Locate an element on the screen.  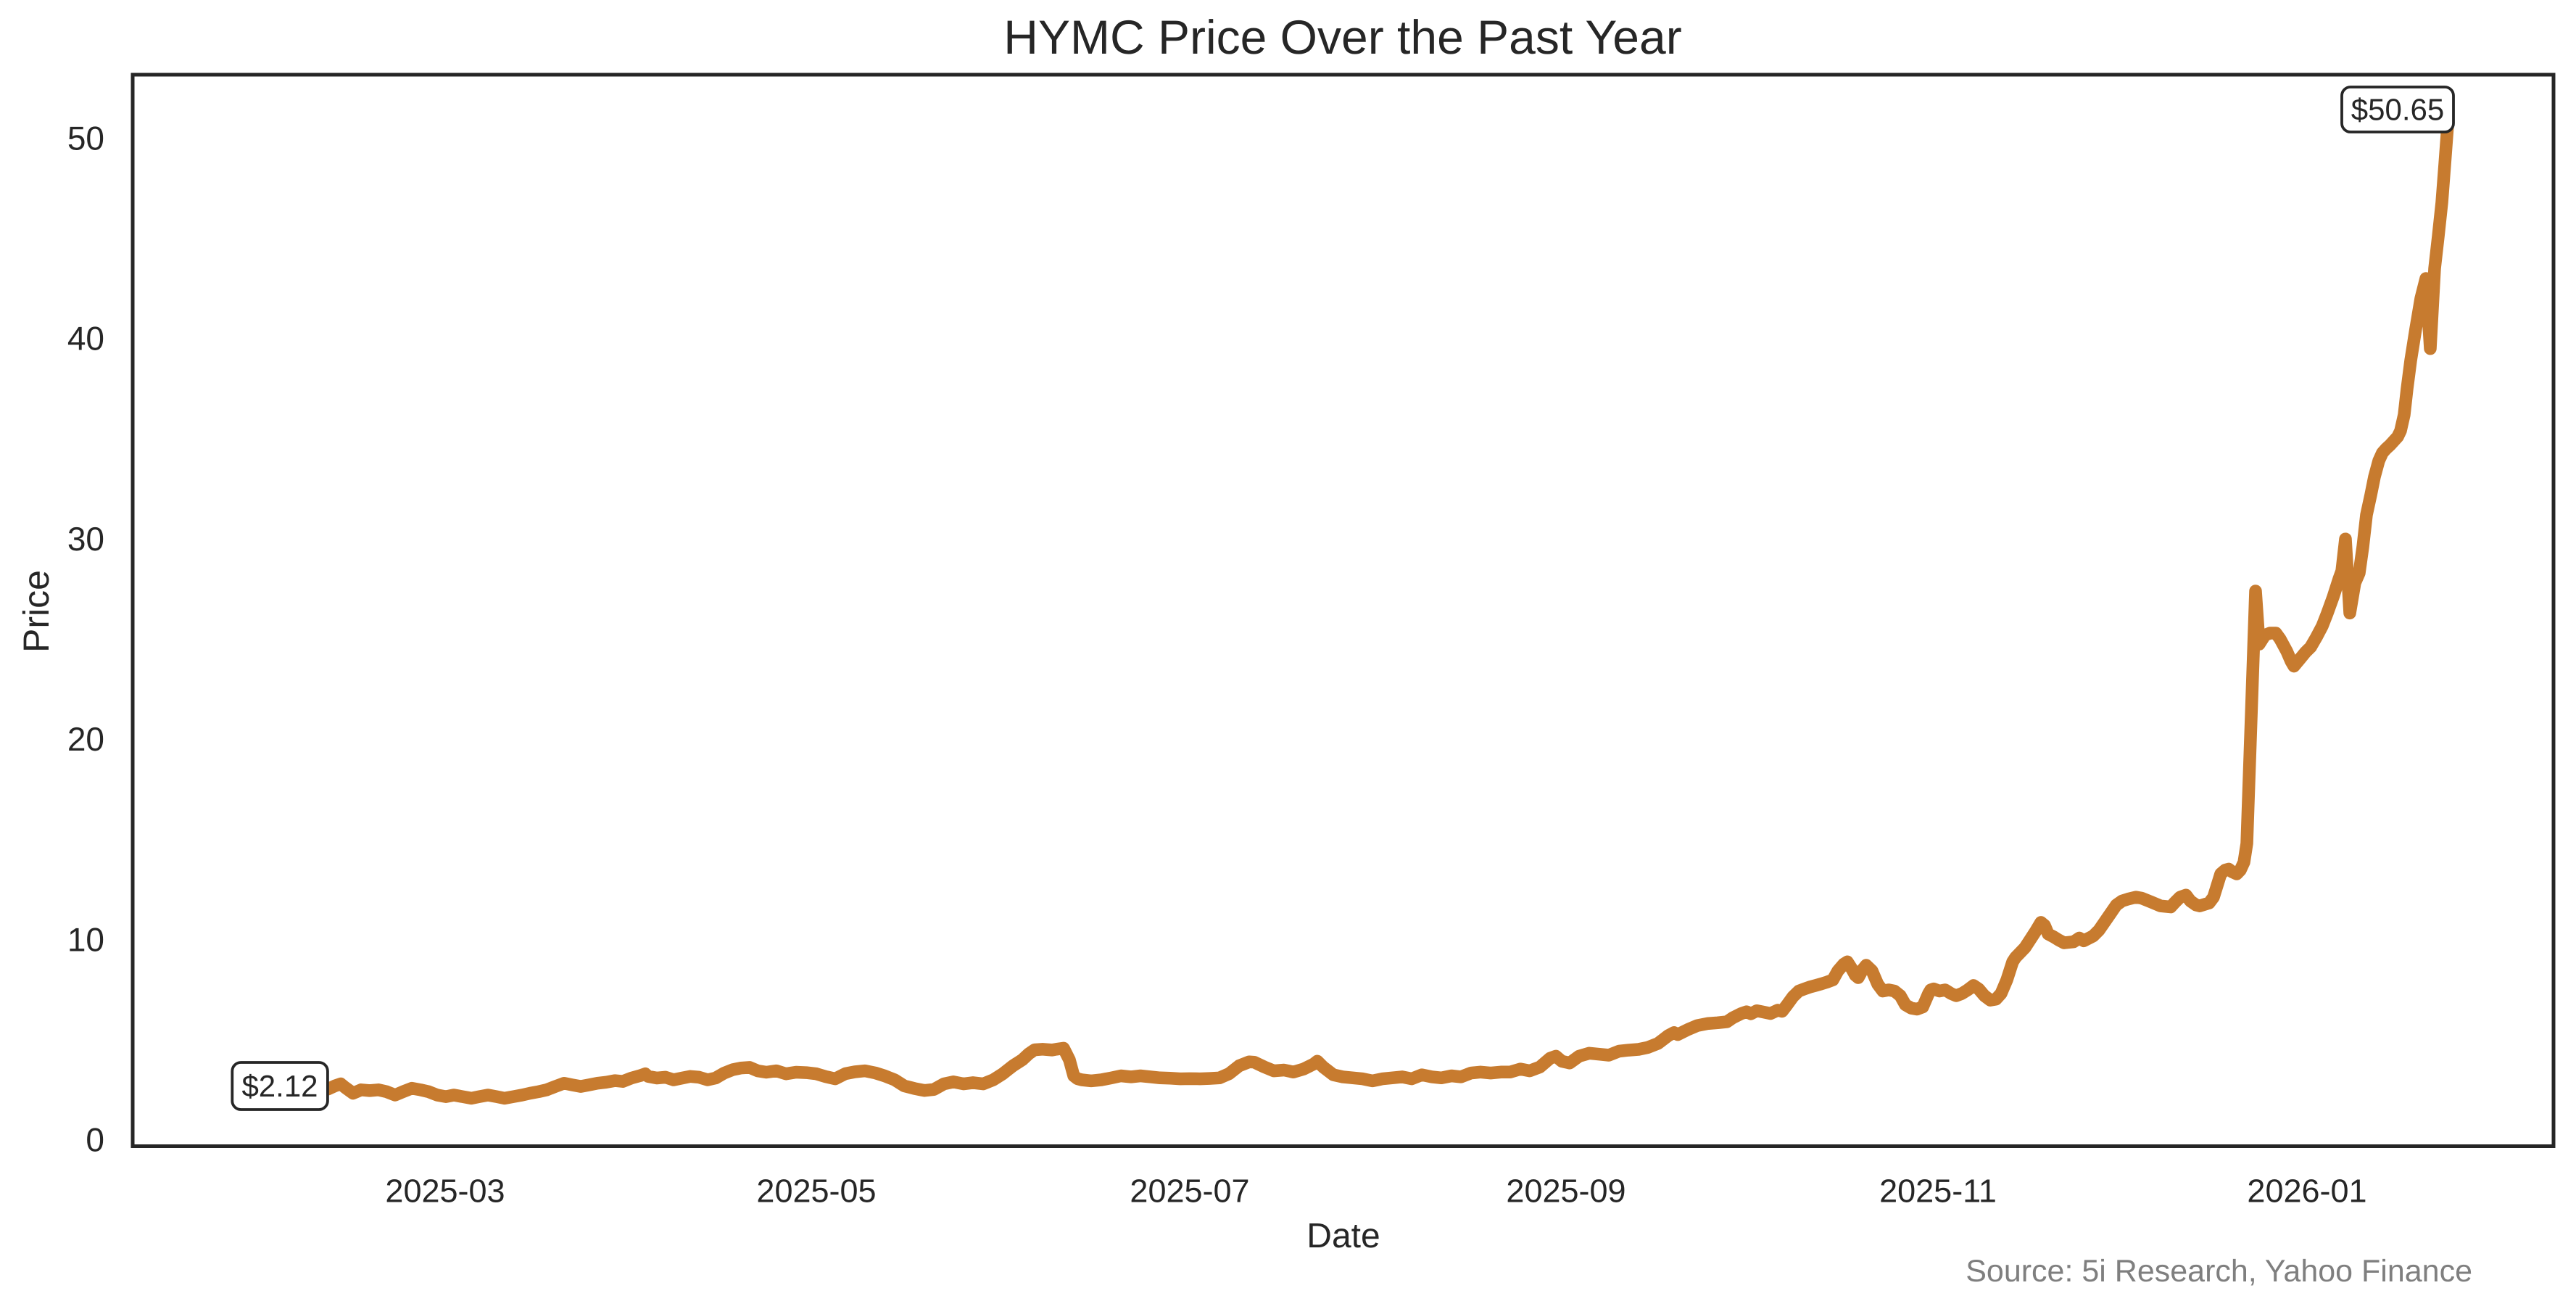
svg-text: Date is located at coordinates (1343, 1236).